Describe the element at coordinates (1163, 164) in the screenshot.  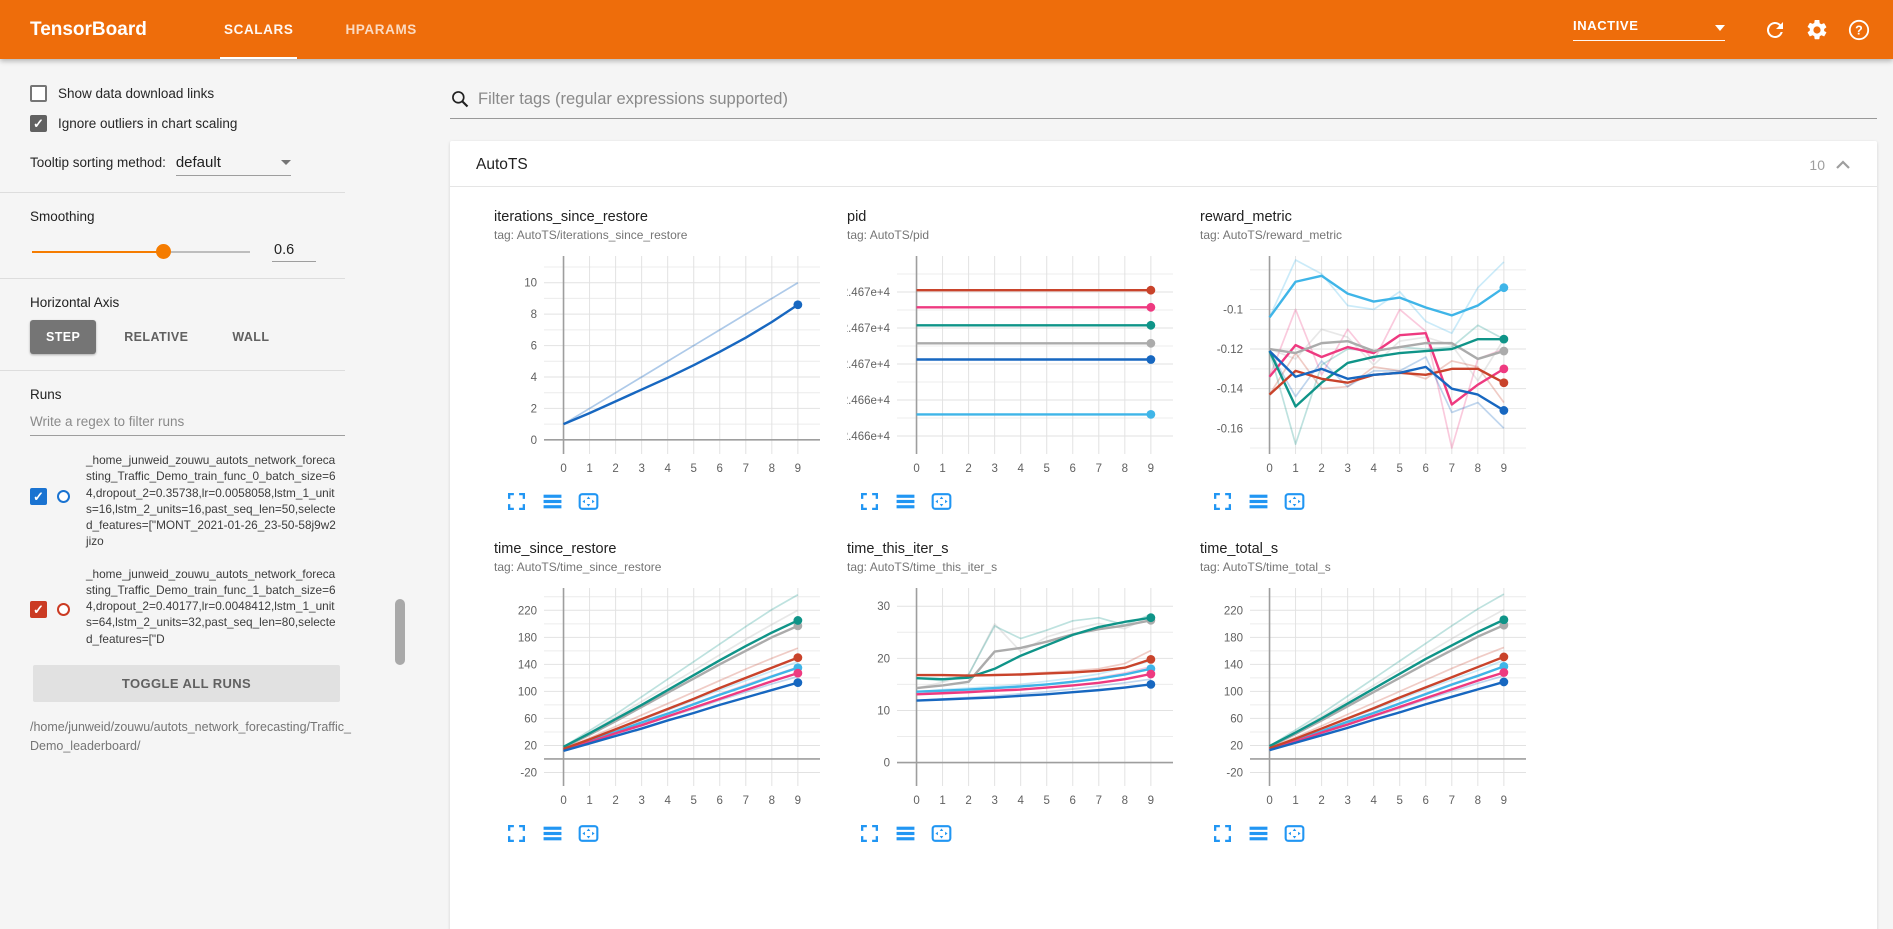
I see `autots-card-header: AutoTS 10` at that location.